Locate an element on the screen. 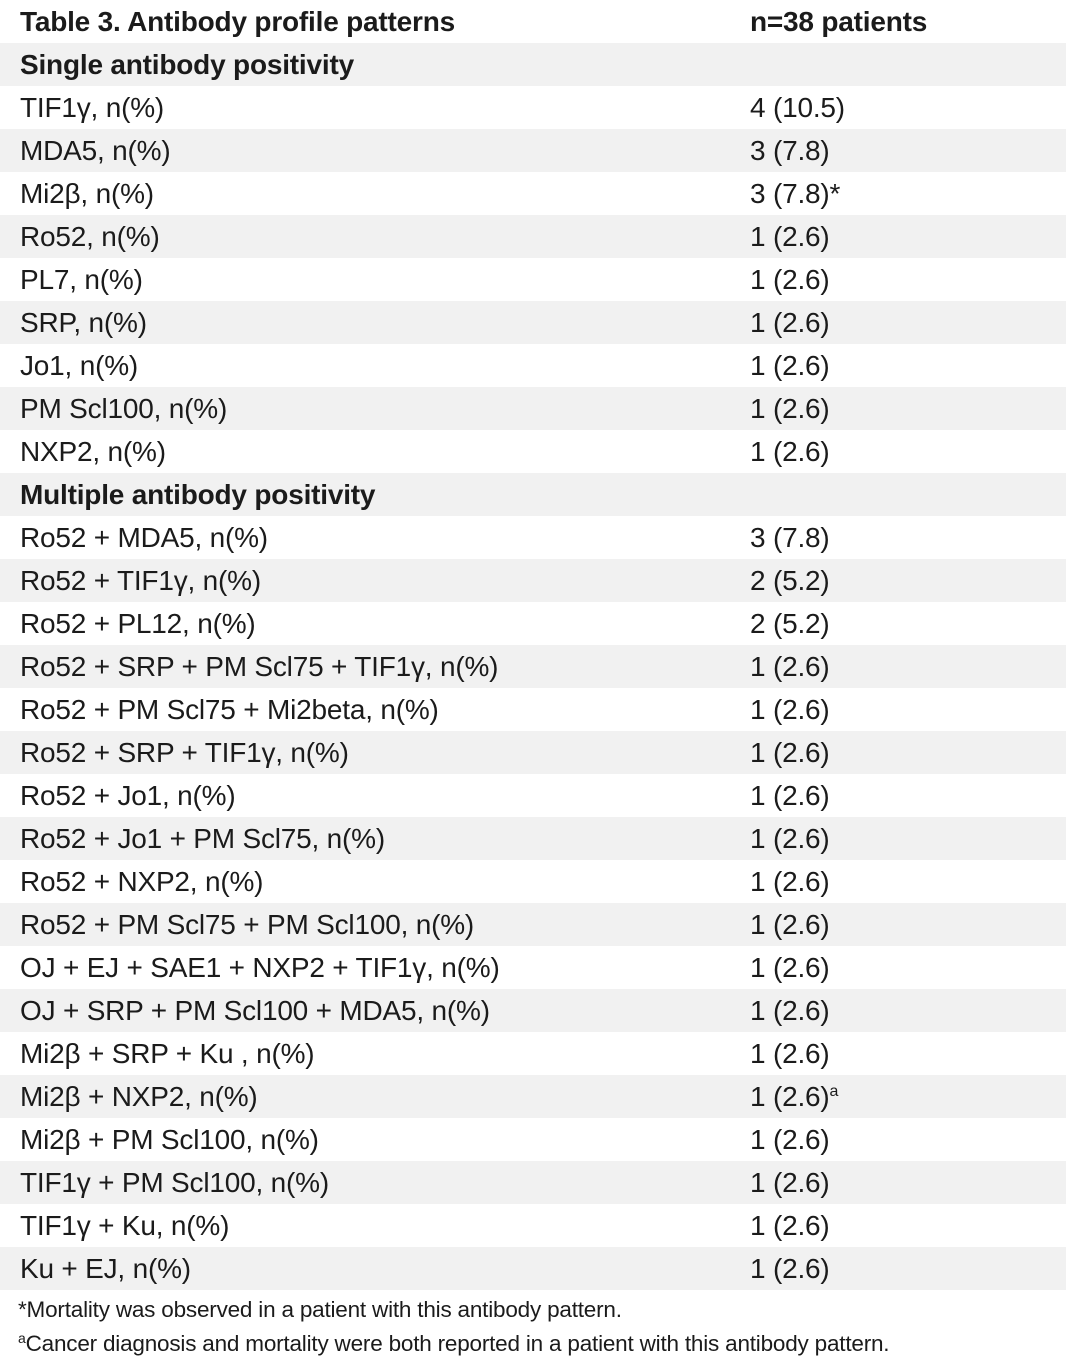 This screenshot has width=1080, height=1366. table-row: Ro52, n(%) 1 (2.6) is located at coordinates (533, 236).